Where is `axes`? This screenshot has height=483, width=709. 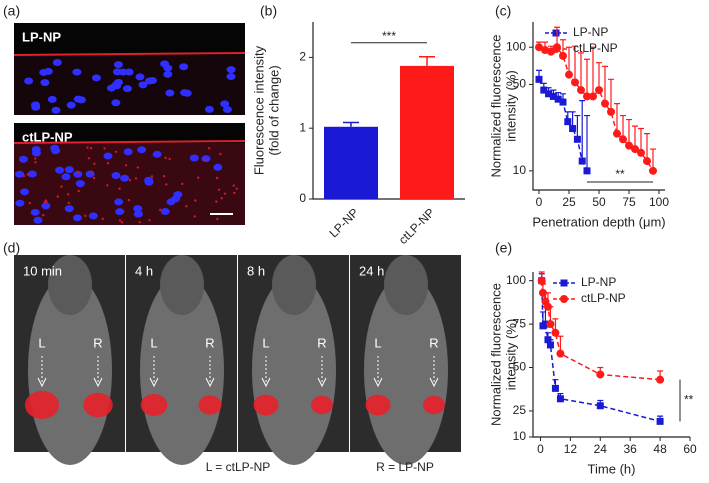 axes is located at coordinates (598, 106).